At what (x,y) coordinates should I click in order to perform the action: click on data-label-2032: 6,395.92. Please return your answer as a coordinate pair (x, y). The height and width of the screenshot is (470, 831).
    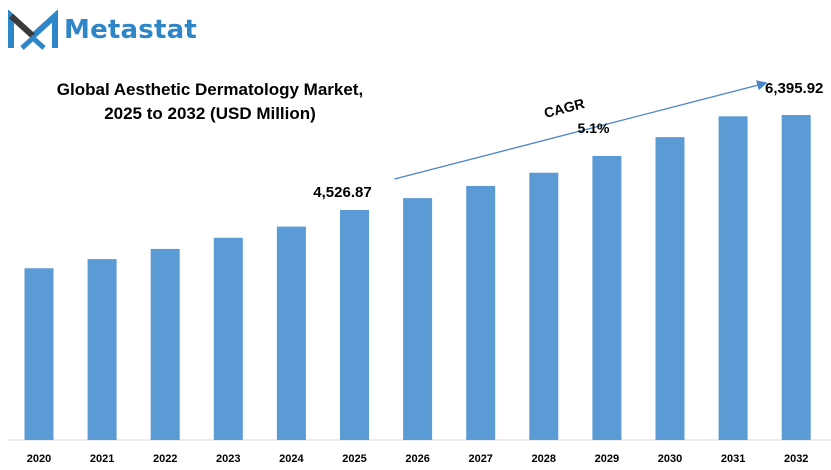
    Looking at the image, I should click on (794, 88).